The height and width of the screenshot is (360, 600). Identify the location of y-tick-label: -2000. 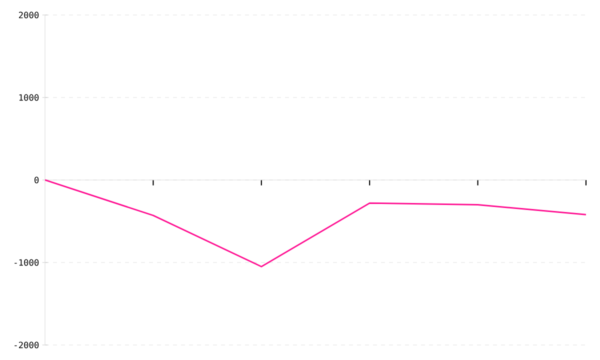
(26, 345).